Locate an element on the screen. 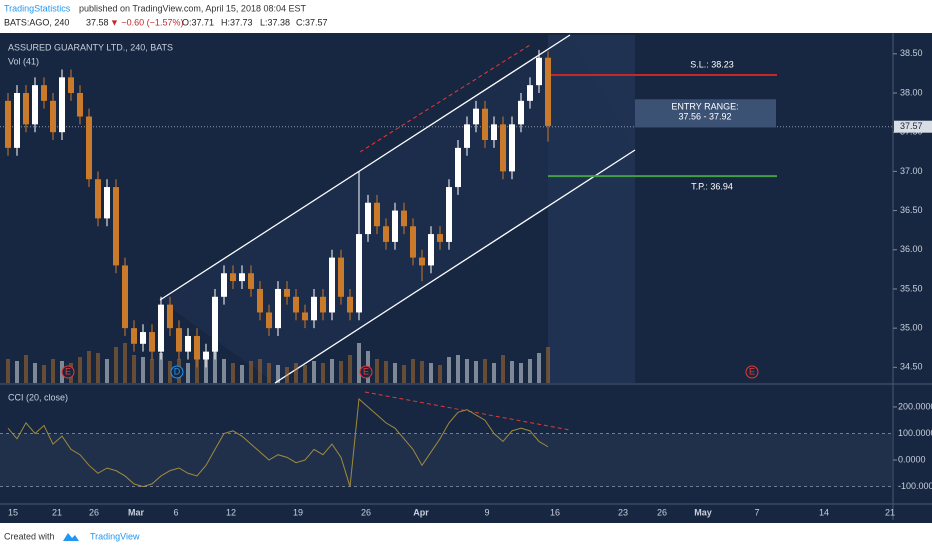 The image size is (932, 555). x-tick-label: 14 is located at coordinates (824, 512).